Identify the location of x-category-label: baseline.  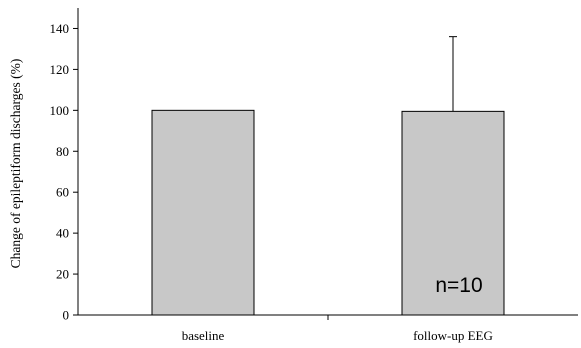
(203, 335).